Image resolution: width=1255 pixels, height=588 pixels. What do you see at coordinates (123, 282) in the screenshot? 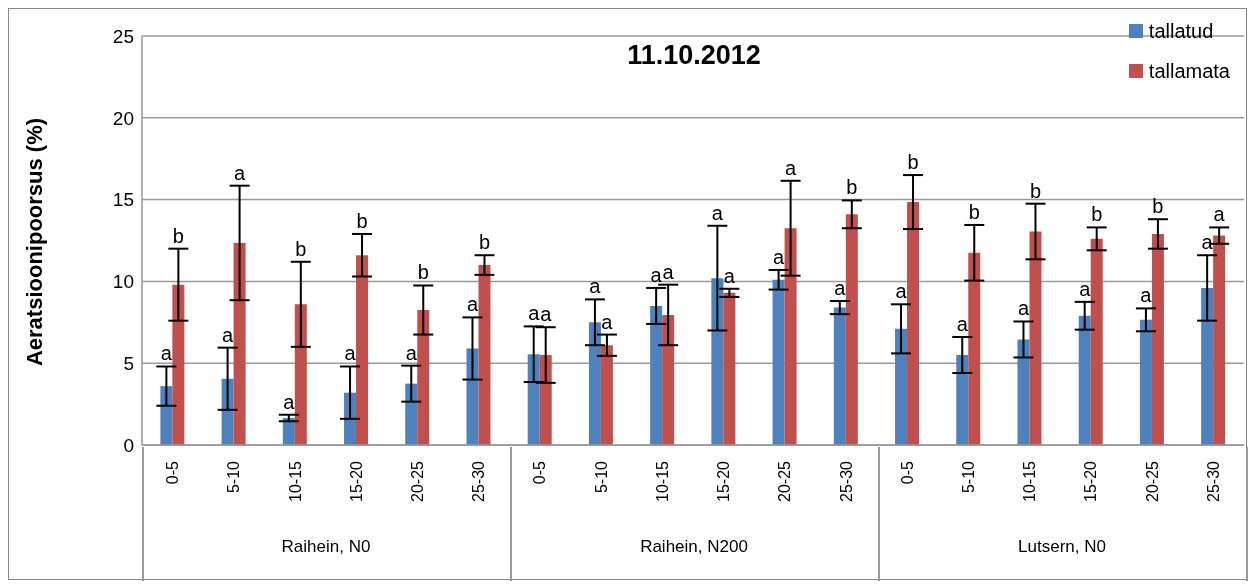
I see `y-tick-label: 10` at bounding box center [123, 282].